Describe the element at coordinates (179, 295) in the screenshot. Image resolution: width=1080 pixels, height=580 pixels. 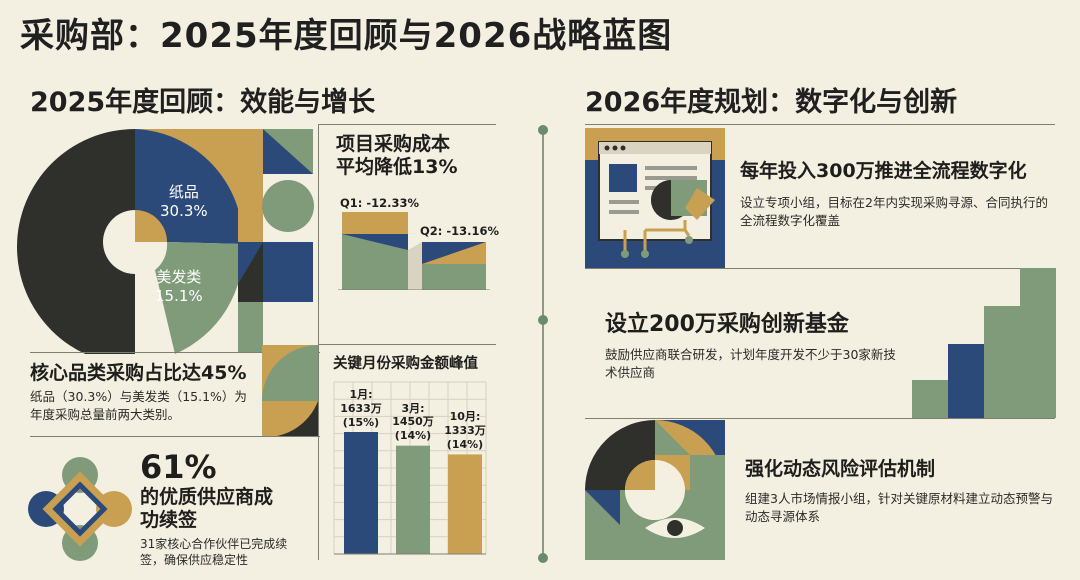
I see `hair-slice-value: 15.1%` at that location.